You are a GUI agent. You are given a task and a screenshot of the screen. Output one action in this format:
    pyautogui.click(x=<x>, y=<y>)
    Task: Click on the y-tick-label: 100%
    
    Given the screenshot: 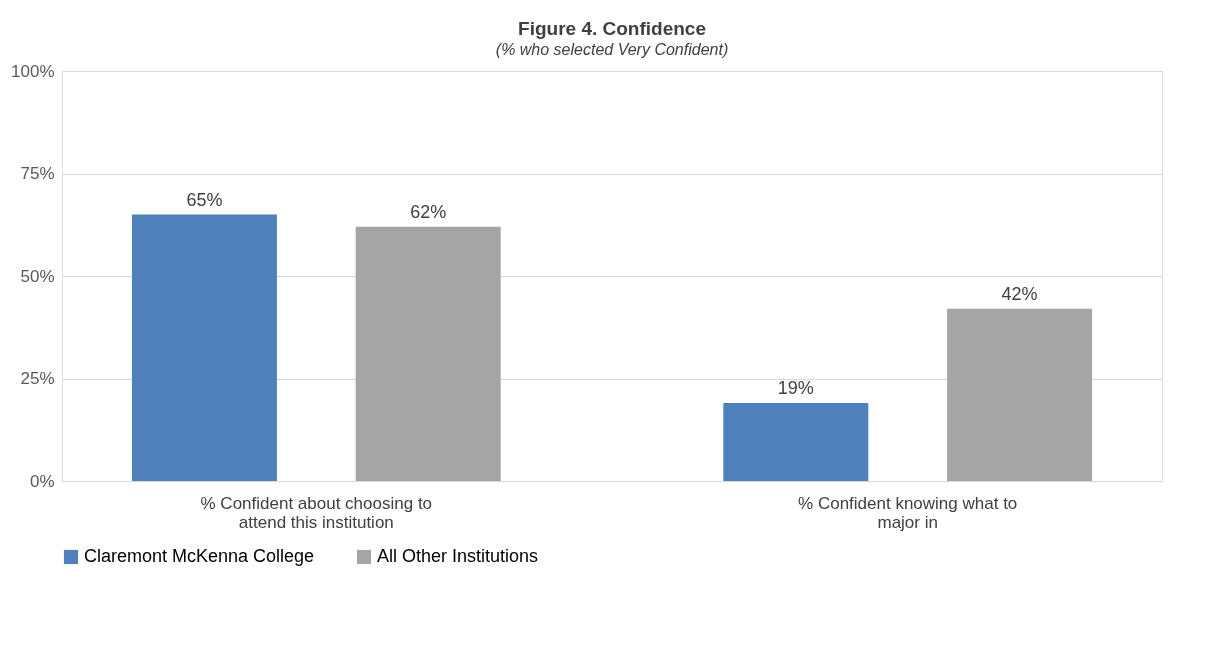 What is the action you would take?
    pyautogui.click(x=33, y=71)
    